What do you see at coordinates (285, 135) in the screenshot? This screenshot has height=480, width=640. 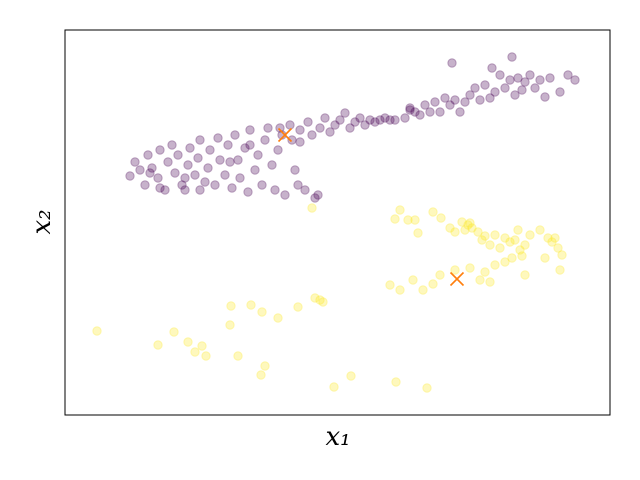 I see `centroid-marker` at bounding box center [285, 135].